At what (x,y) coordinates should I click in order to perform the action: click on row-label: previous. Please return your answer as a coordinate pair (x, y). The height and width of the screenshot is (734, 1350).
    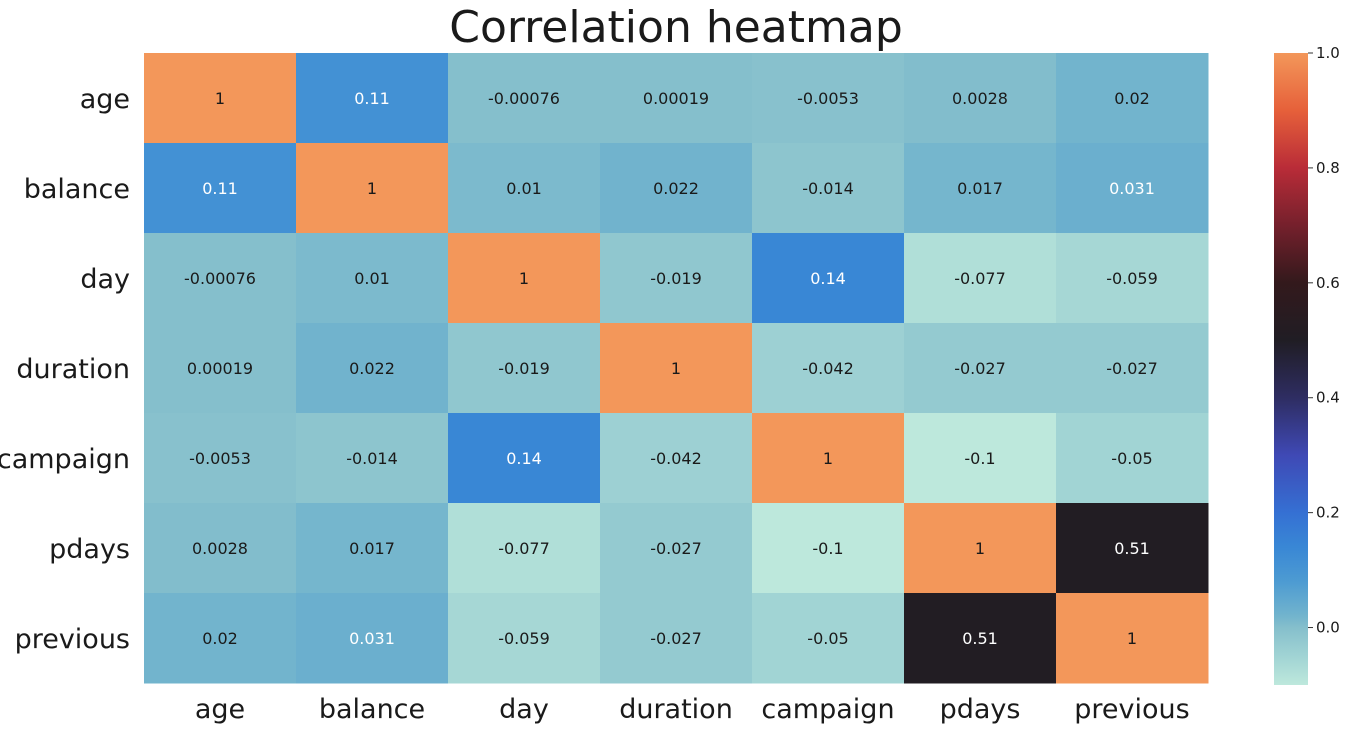
    Looking at the image, I should click on (72, 639).